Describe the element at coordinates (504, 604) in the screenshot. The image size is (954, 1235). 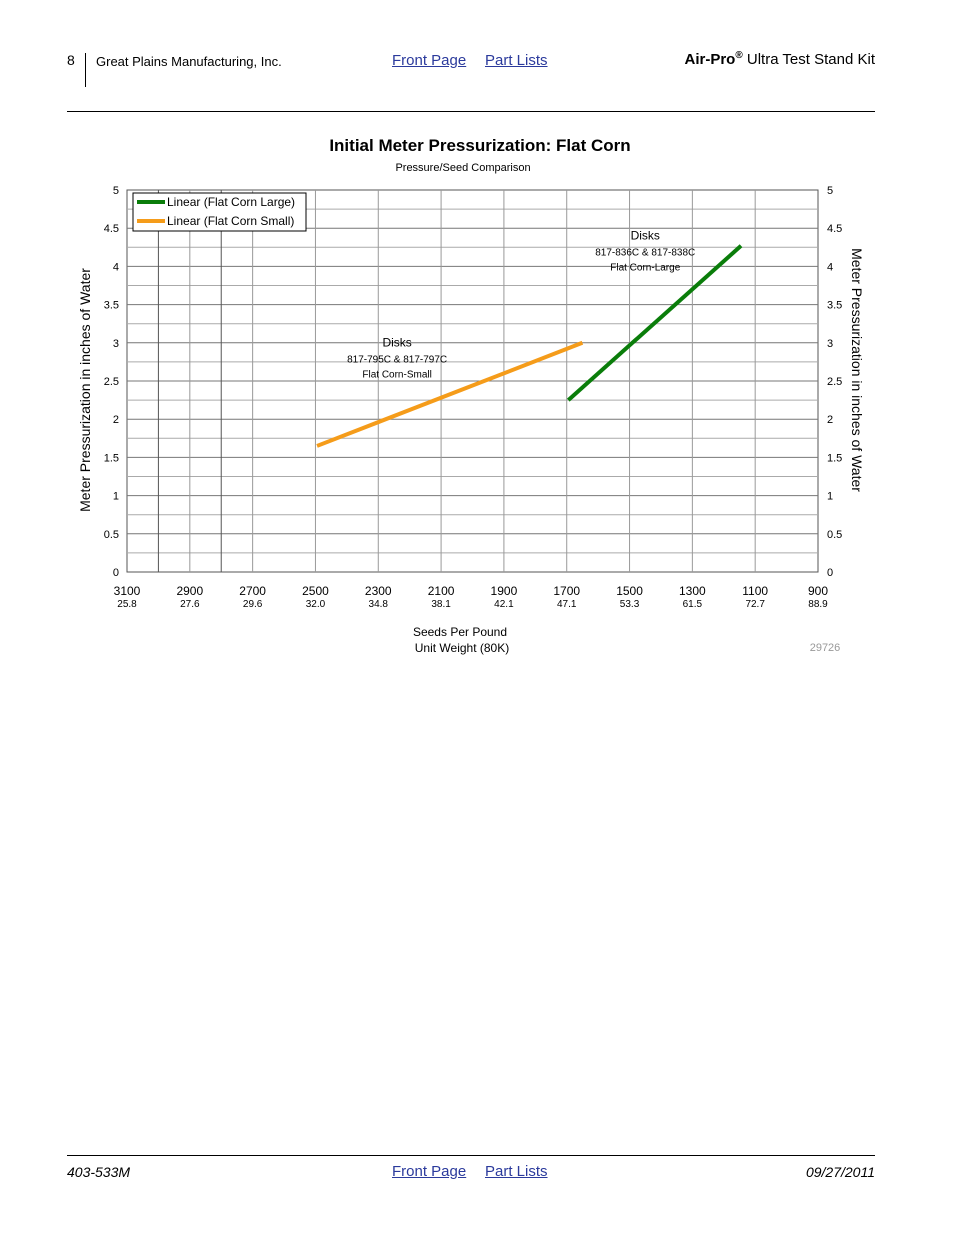
I see `x-tick-label-secondary: 42.1` at that location.